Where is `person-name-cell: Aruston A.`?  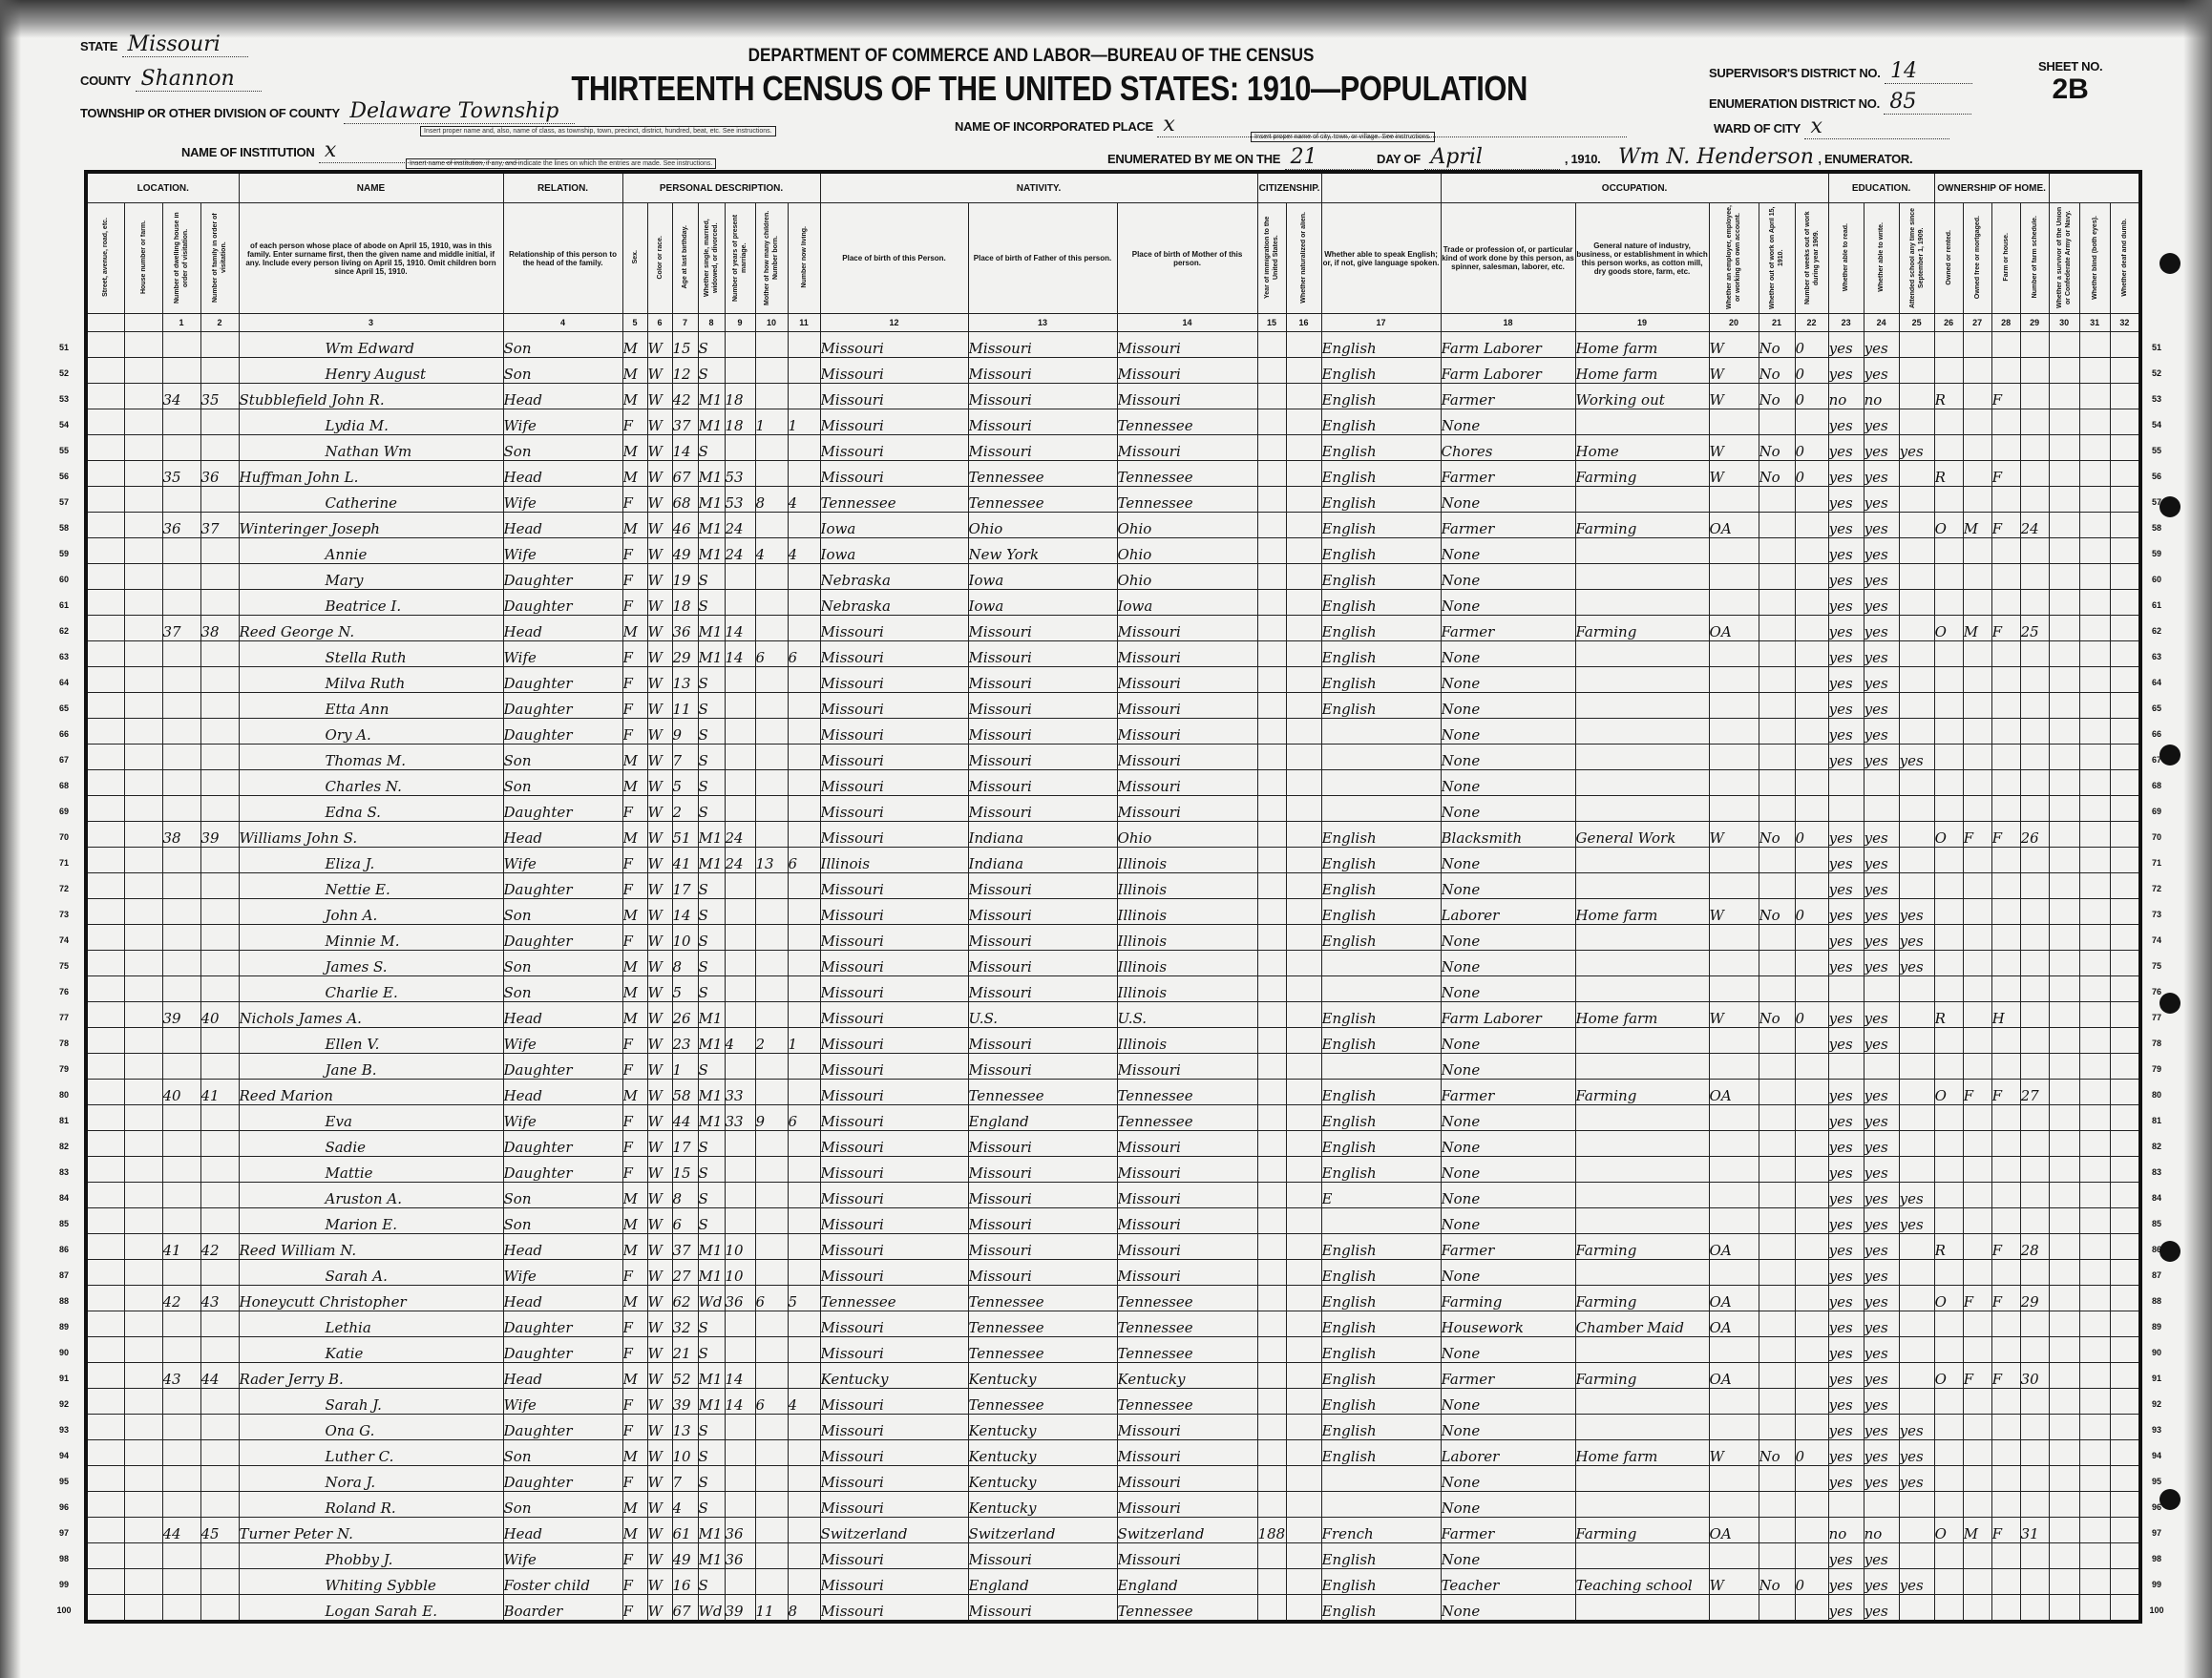 person-name-cell: Aruston A. is located at coordinates (371, 1195).